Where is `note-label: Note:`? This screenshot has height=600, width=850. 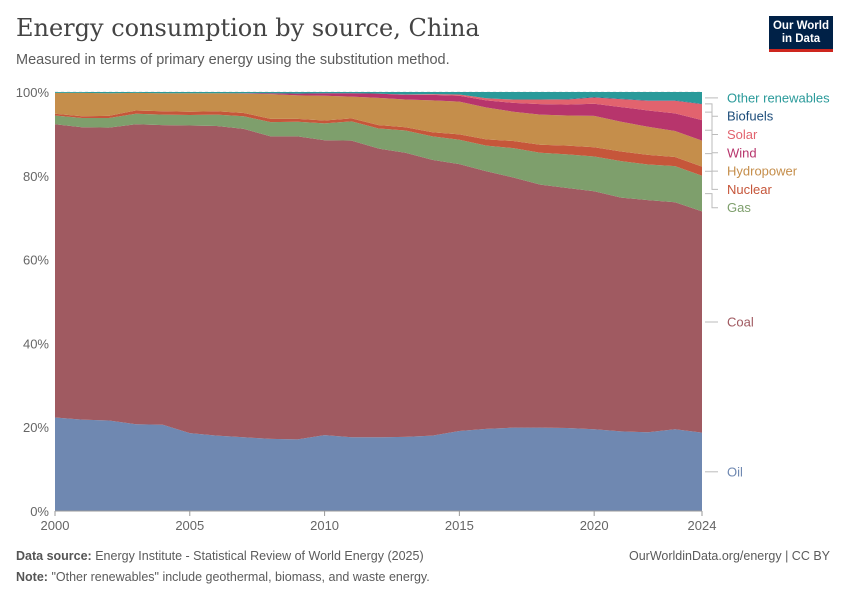
note-label: Note: is located at coordinates (32, 577).